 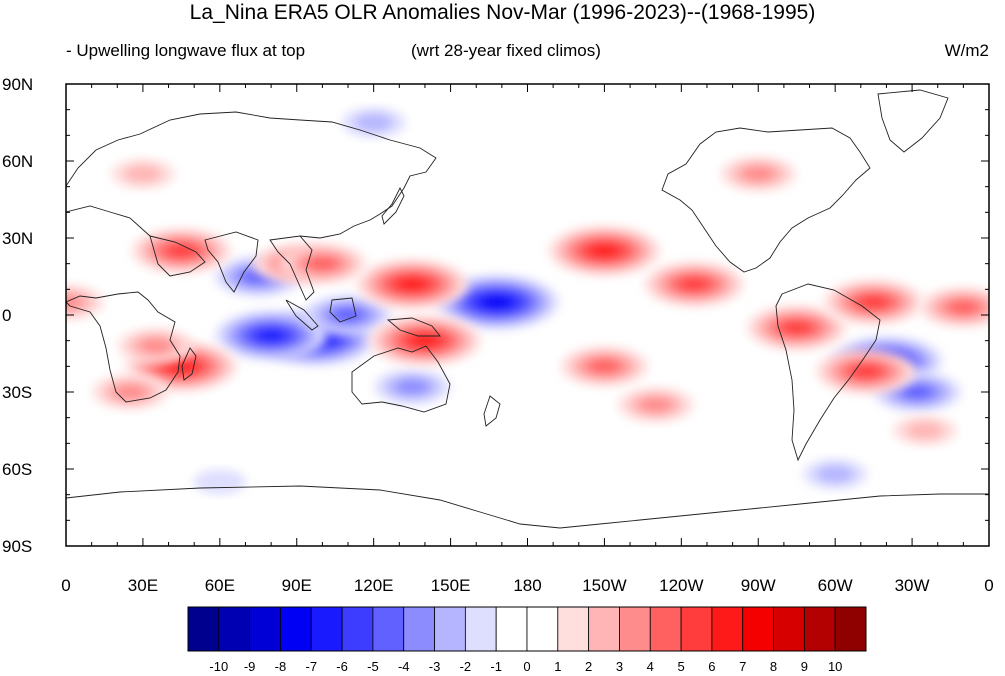 What do you see at coordinates (189, 364) in the screenshot?
I see `coastline-madagascar` at bounding box center [189, 364].